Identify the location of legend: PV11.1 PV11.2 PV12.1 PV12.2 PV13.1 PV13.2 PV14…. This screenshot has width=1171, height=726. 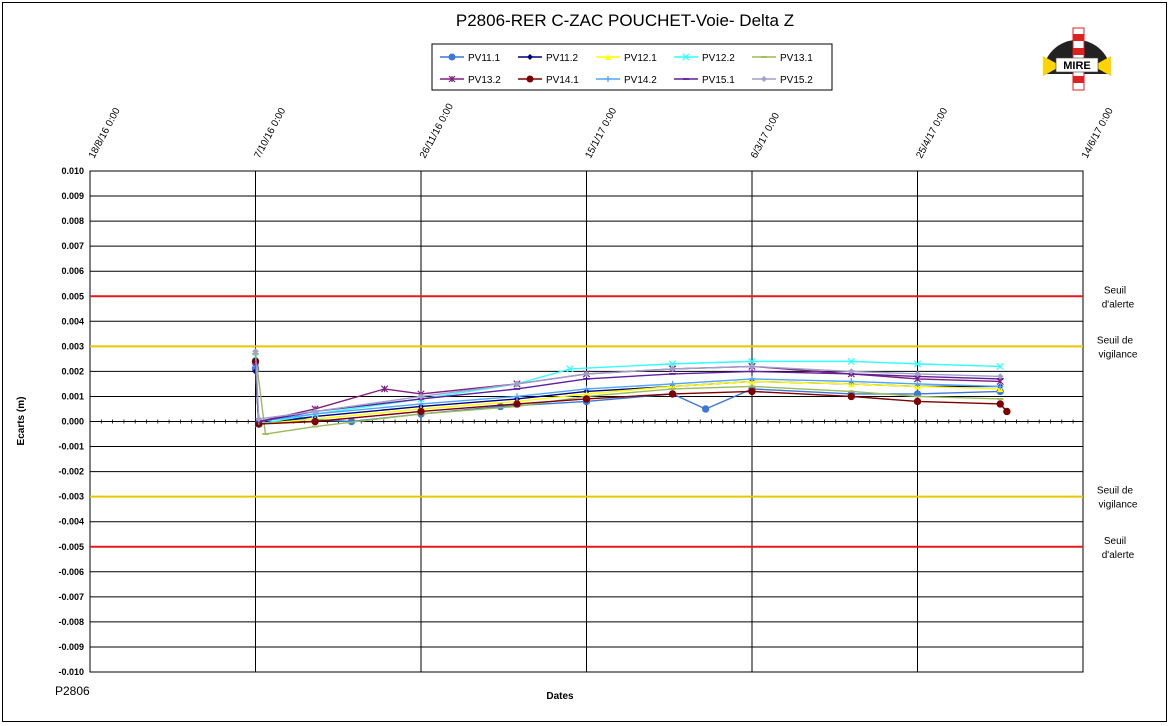
(632, 67).